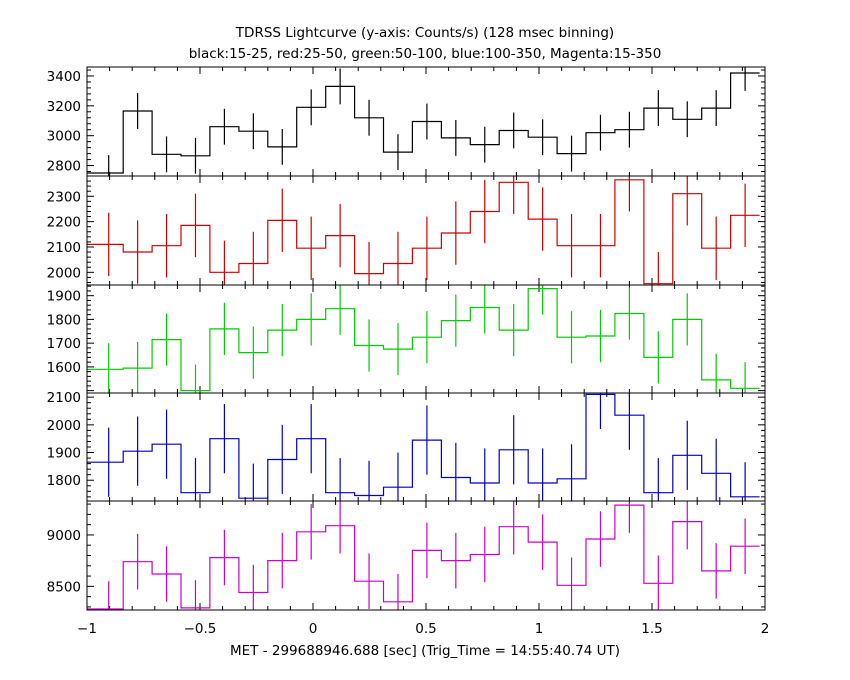  I want to click on y-tick-label: 1600, so click(64, 368).